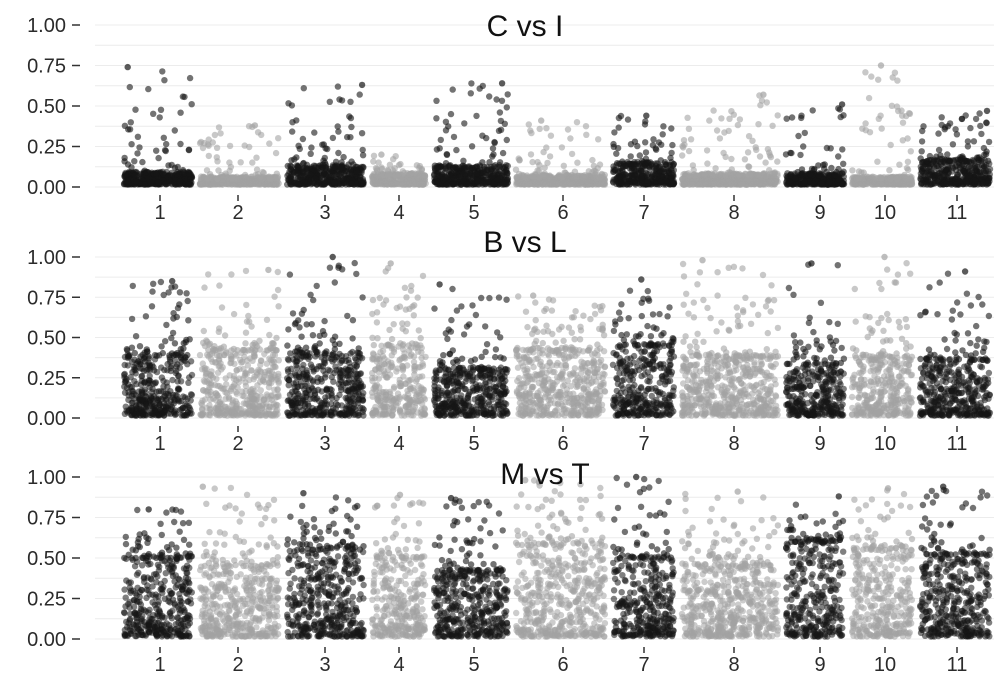 The height and width of the screenshot is (676, 994). What do you see at coordinates (46, 26) in the screenshot?
I see `y-tick-label: 1.00` at bounding box center [46, 26].